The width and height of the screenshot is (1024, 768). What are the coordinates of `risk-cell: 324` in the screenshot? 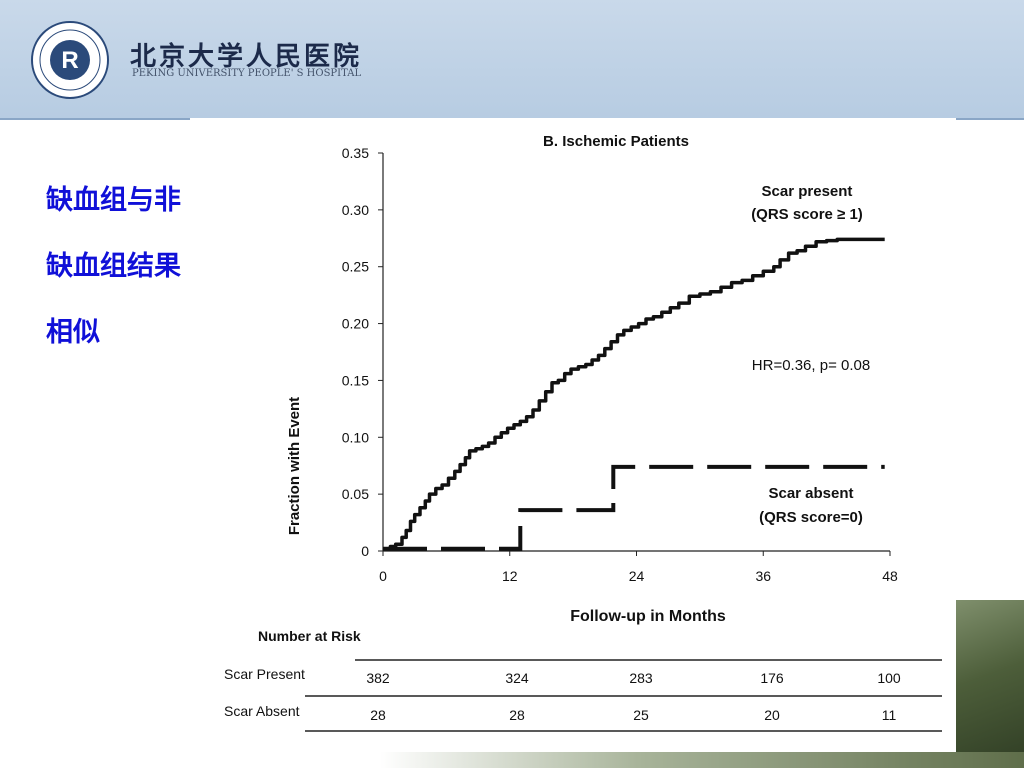 It's located at (517, 678).